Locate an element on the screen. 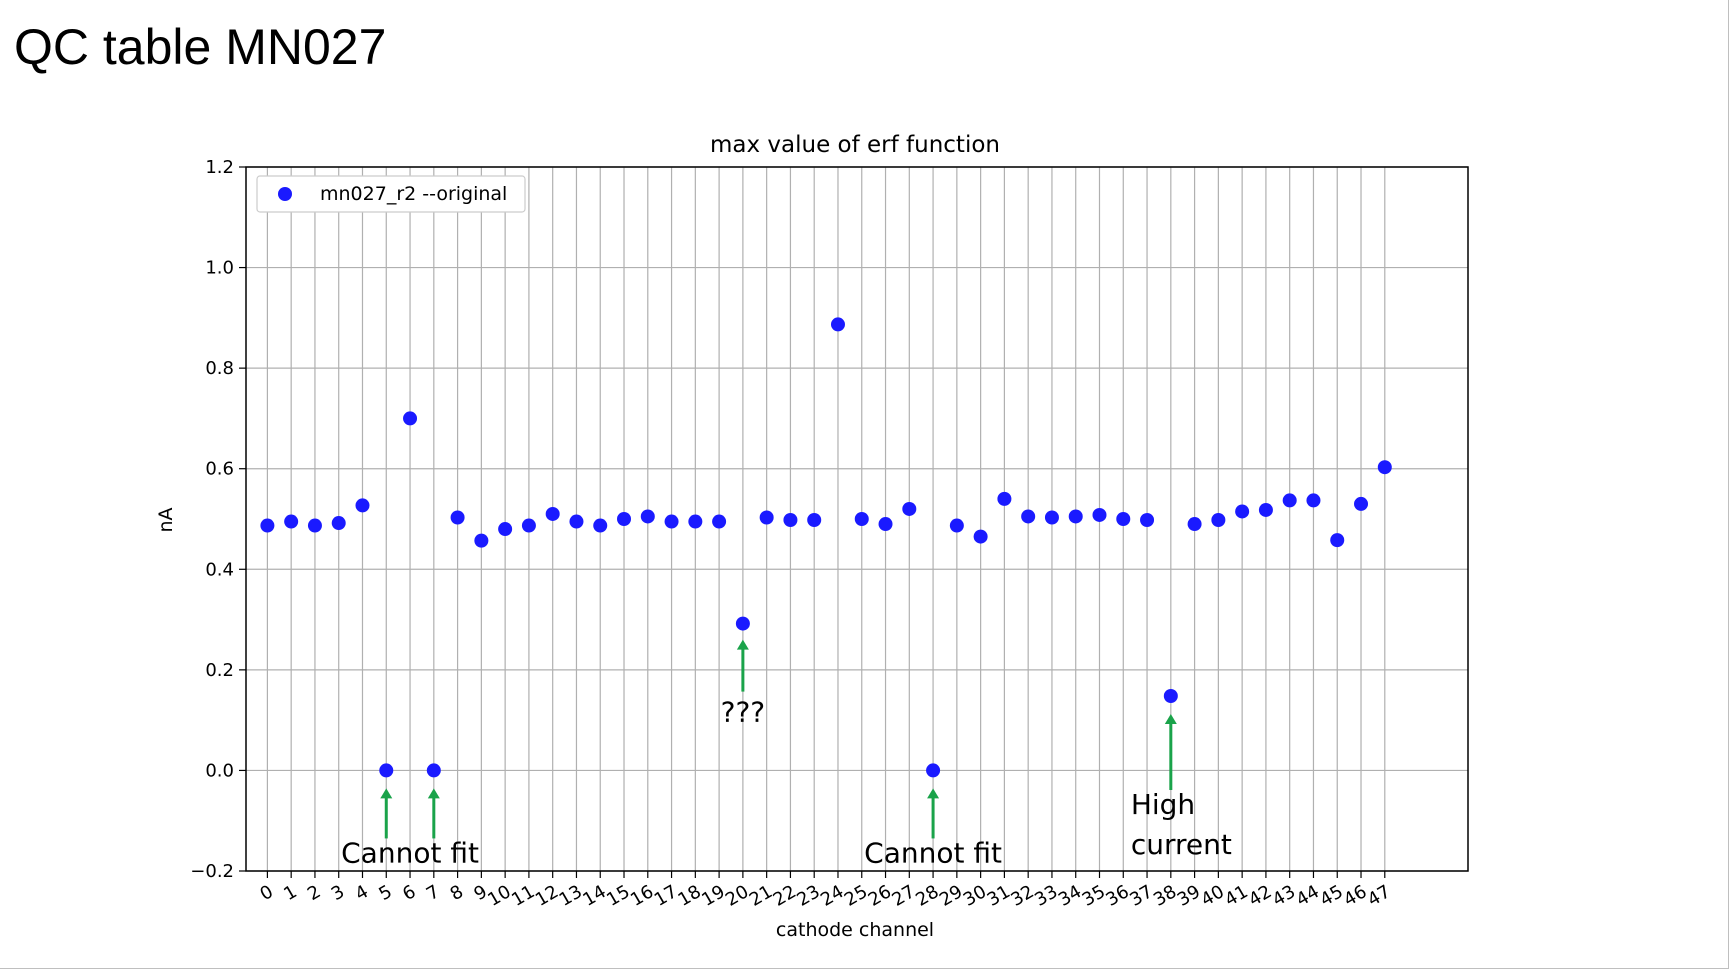 The width and height of the screenshot is (1730, 970). chart-title: max value of erf function is located at coordinates (855, 145).